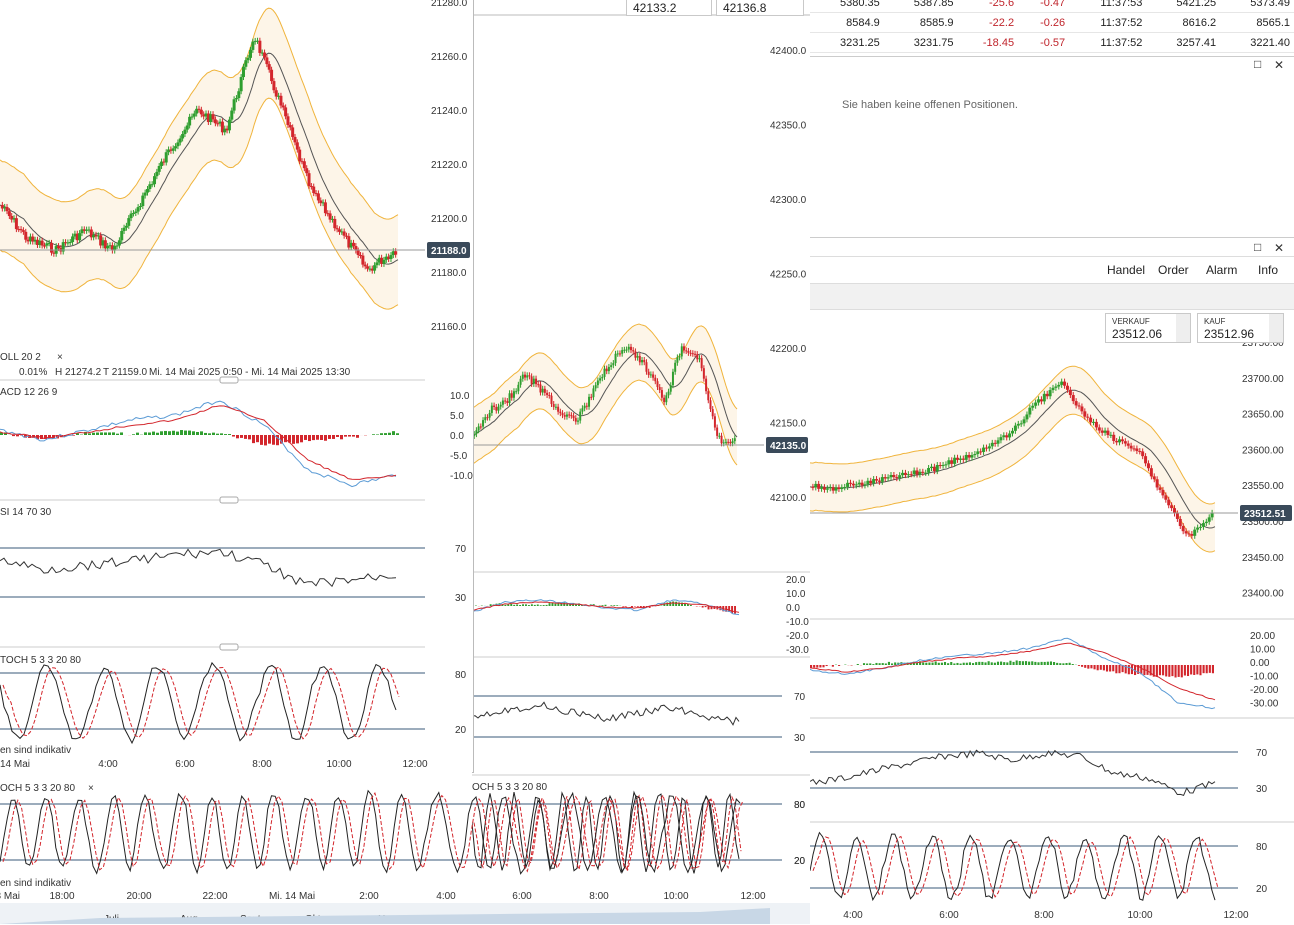 Image resolution: width=1294 pixels, height=925 pixels. What do you see at coordinates (853, 915) in the screenshot?
I see `time-axis-tick: 4:00` at bounding box center [853, 915].